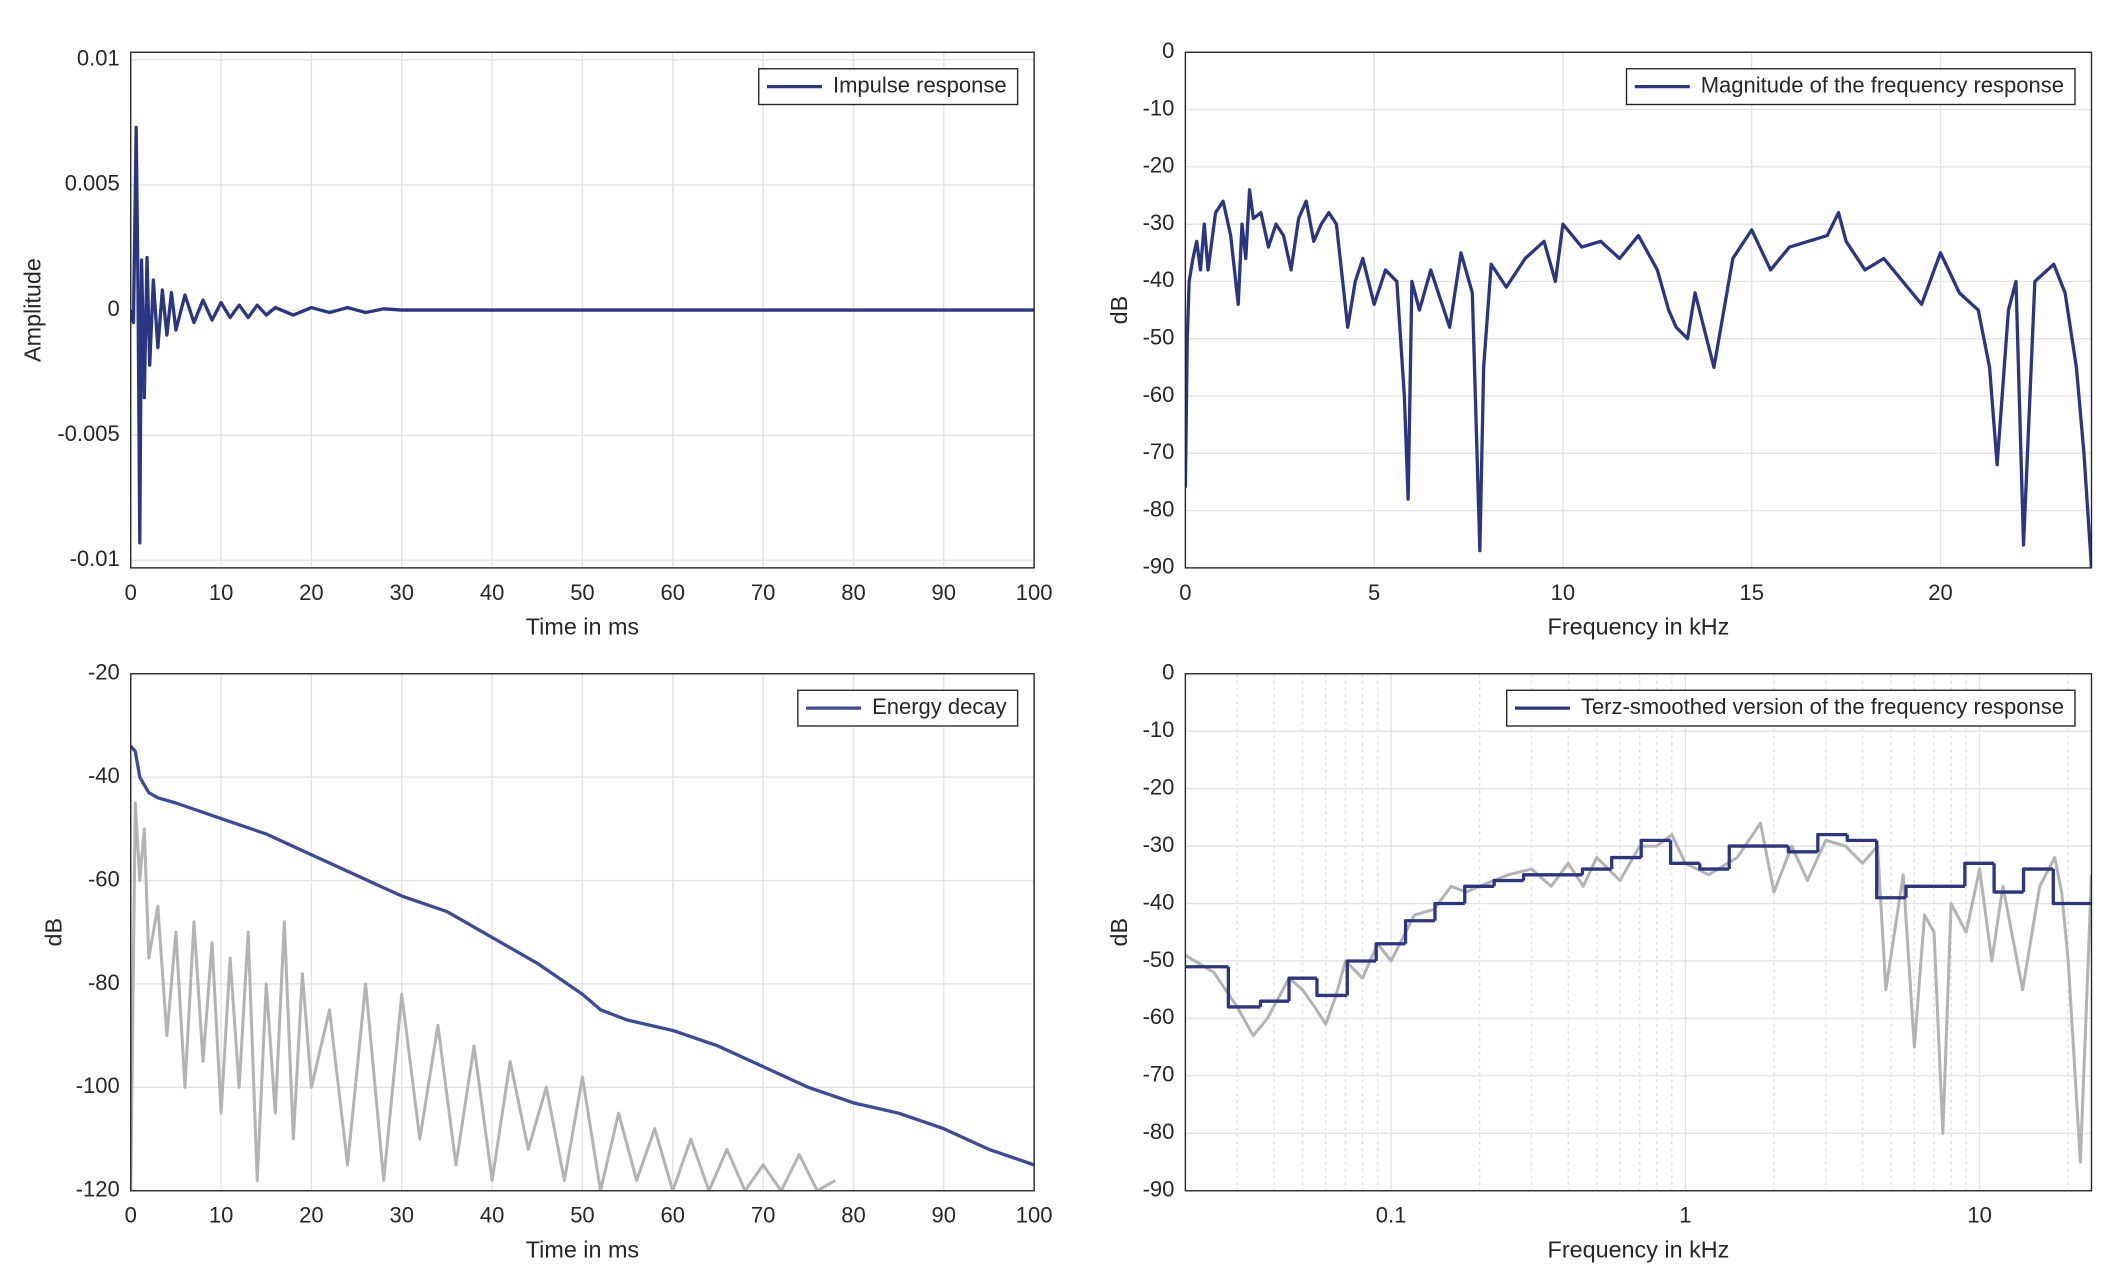  I want to click on y-tick-label: -70, so click(1159, 451).